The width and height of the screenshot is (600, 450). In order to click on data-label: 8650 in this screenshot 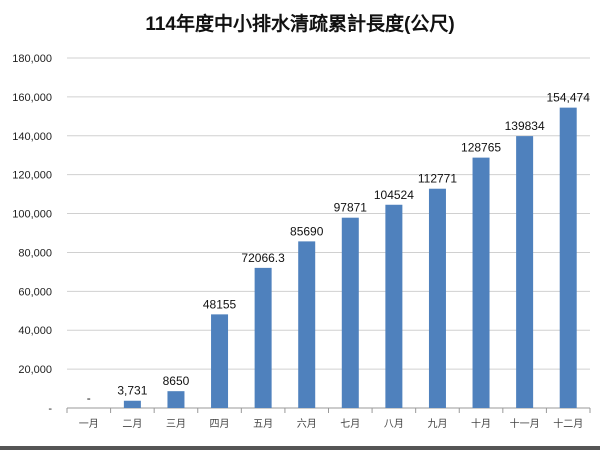, I will do `click(176, 381)`.